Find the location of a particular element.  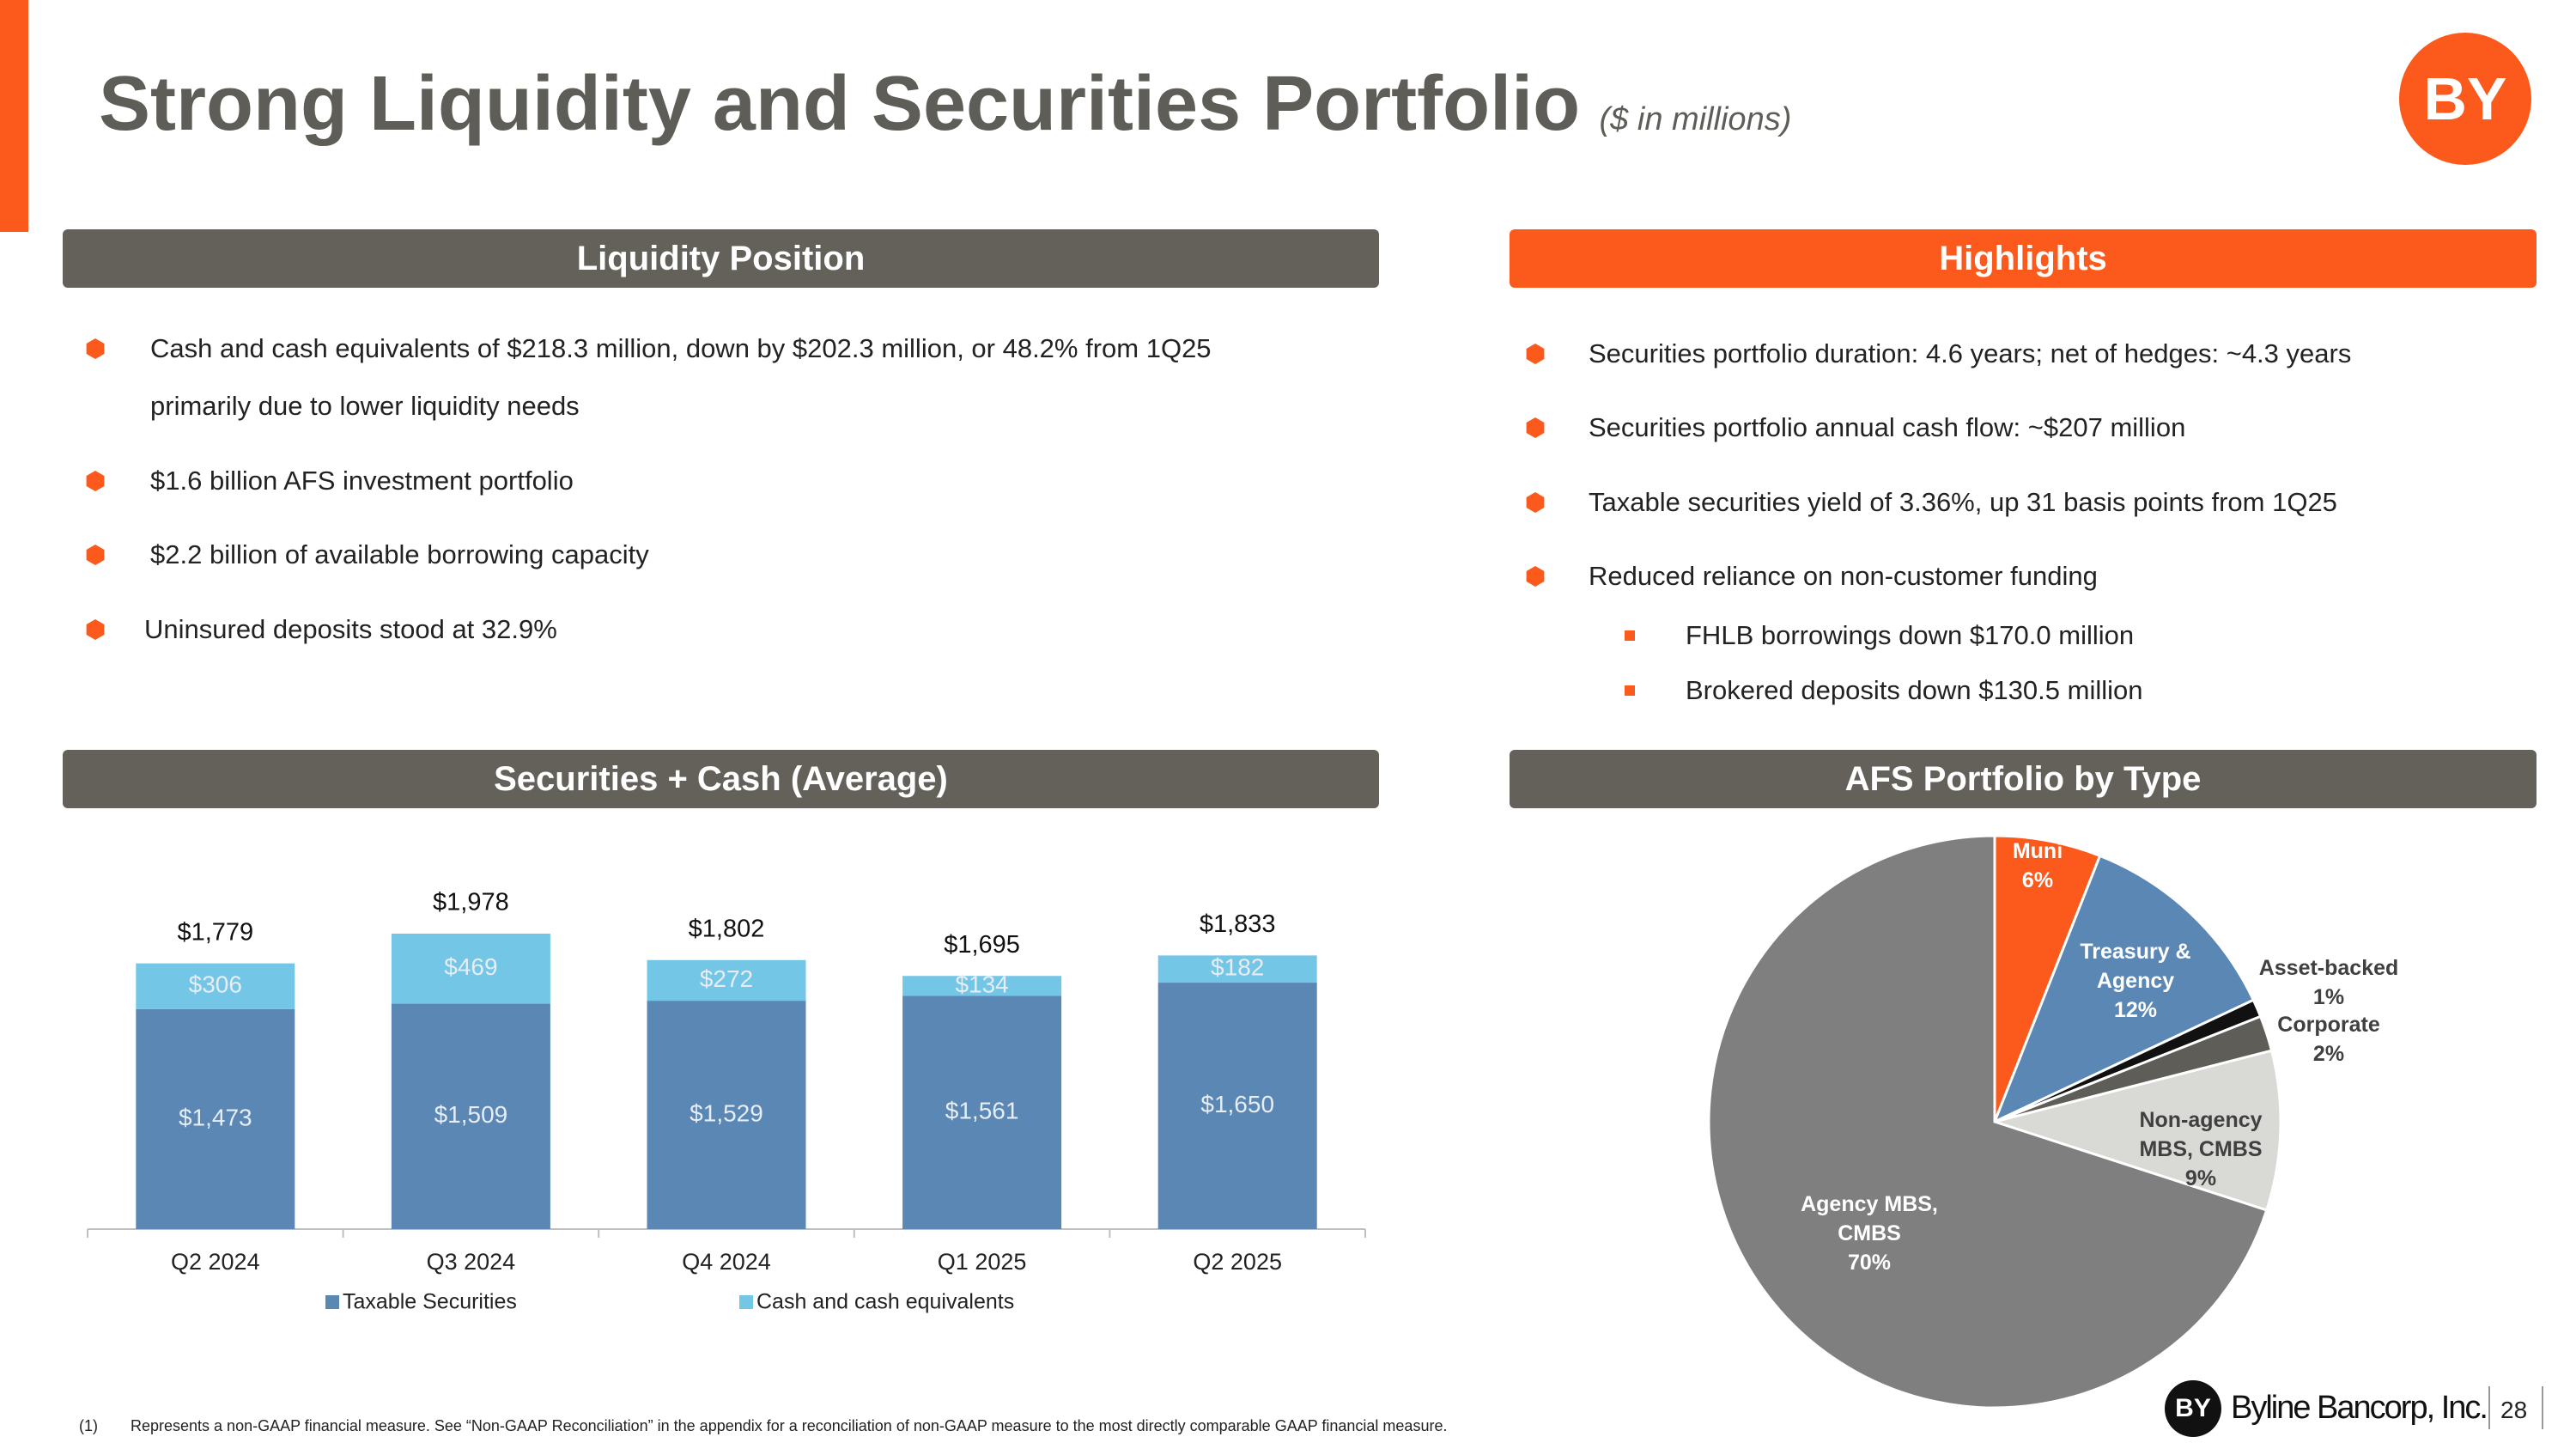

bullet-text: Reduced reliance on non-customer funding is located at coordinates (1843, 576).